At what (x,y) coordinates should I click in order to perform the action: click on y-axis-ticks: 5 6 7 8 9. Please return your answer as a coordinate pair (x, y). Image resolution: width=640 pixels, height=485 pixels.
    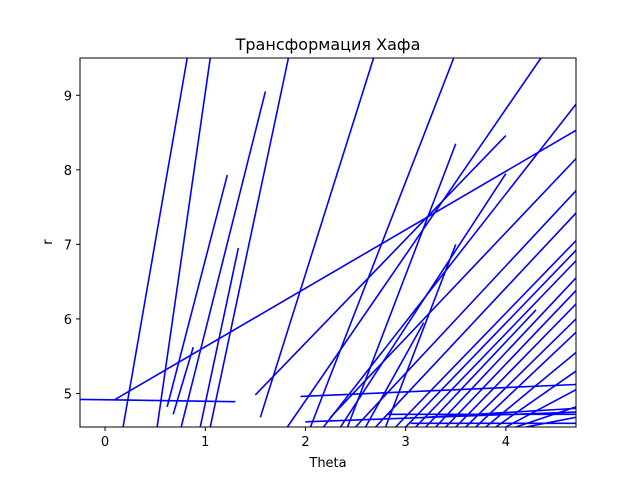
    Looking at the image, I should click on (72, 245).